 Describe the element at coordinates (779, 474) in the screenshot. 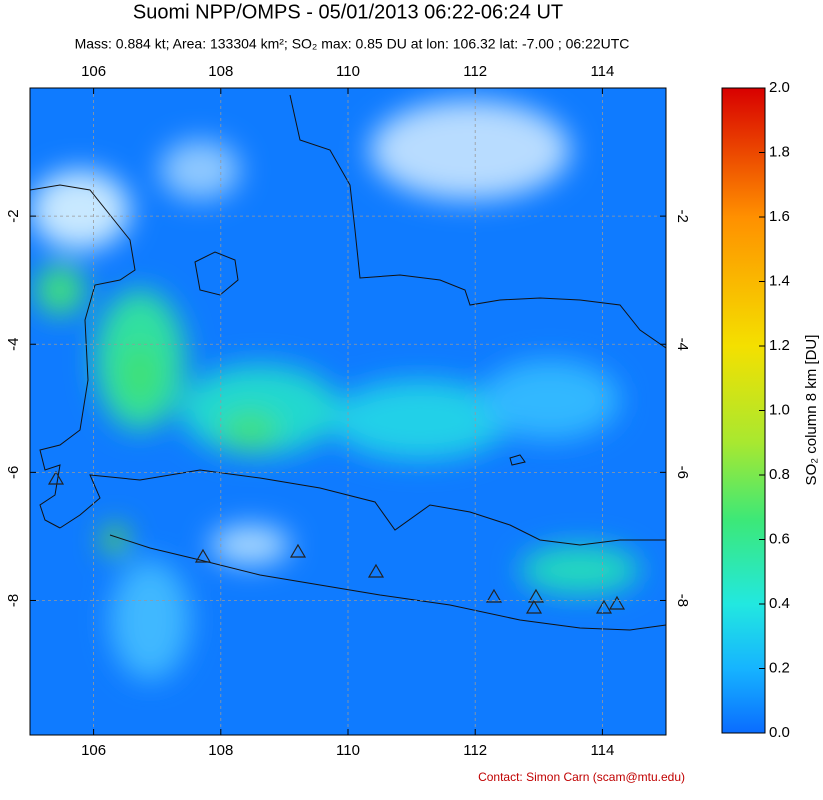

I see `colorbar-tick-label: 0.8` at that location.